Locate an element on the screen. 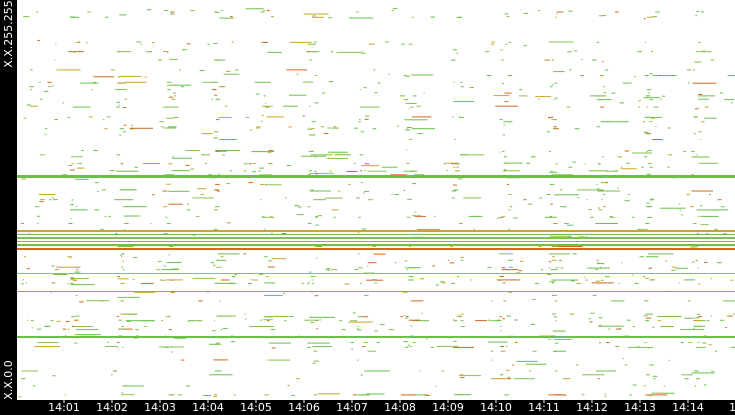  time-label: 14:04 is located at coordinates (208, 407).